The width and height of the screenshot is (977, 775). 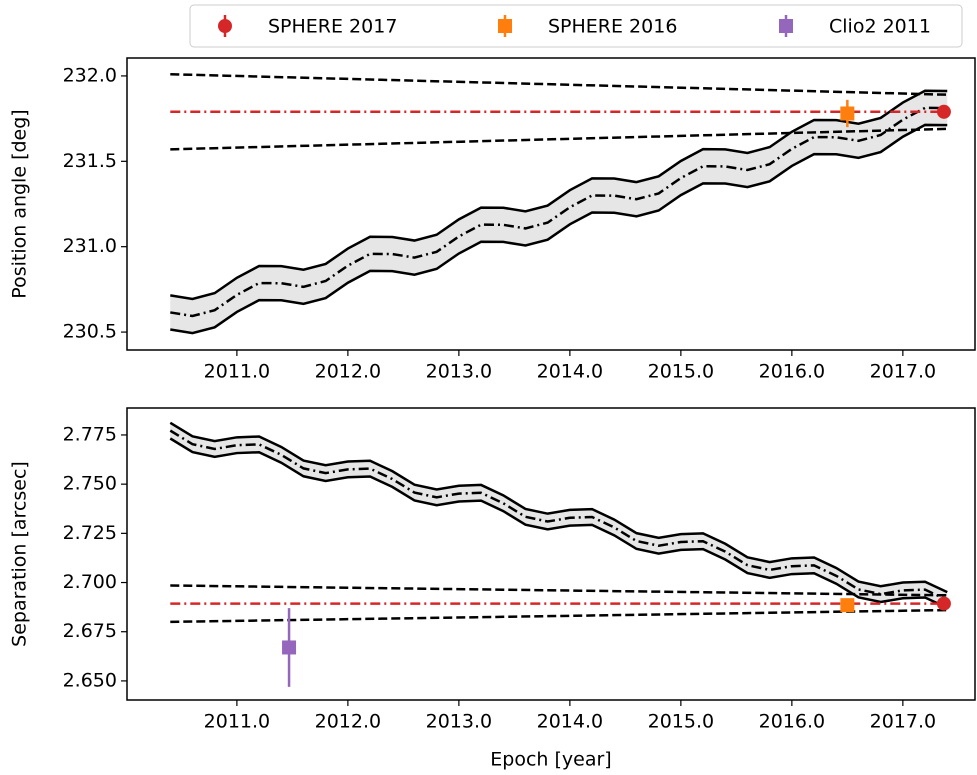 I want to click on y-tick-label: 2.675, so click(x=90, y=631).